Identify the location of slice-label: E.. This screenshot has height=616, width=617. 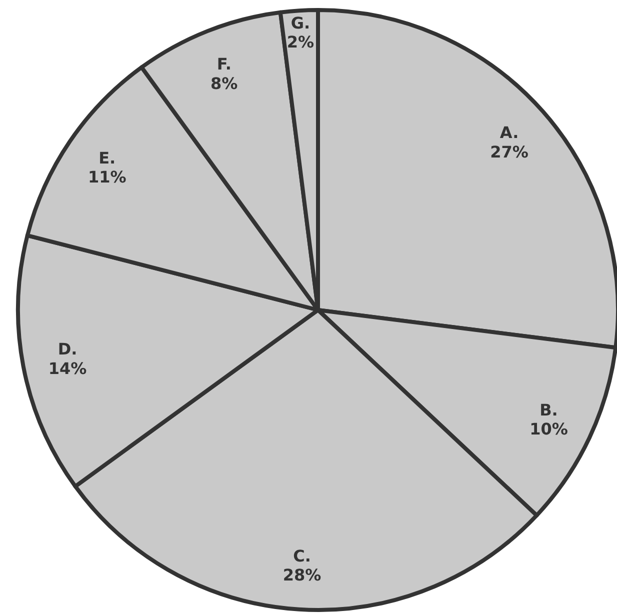
(107, 158).